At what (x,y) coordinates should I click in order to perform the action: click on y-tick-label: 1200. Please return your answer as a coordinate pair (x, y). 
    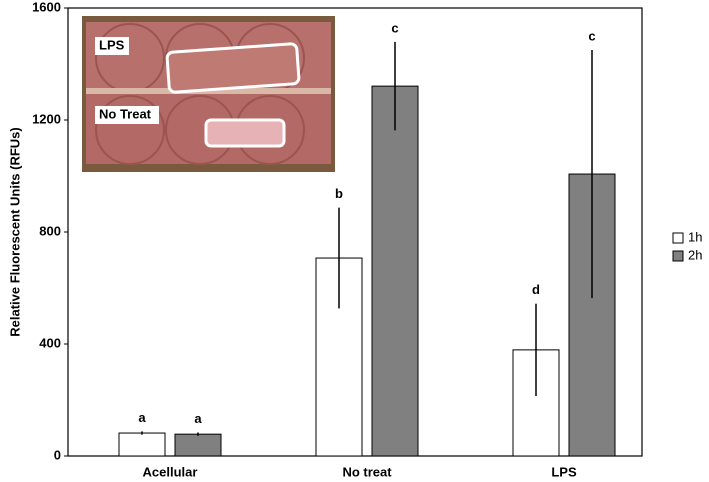
    Looking at the image, I should click on (46, 118).